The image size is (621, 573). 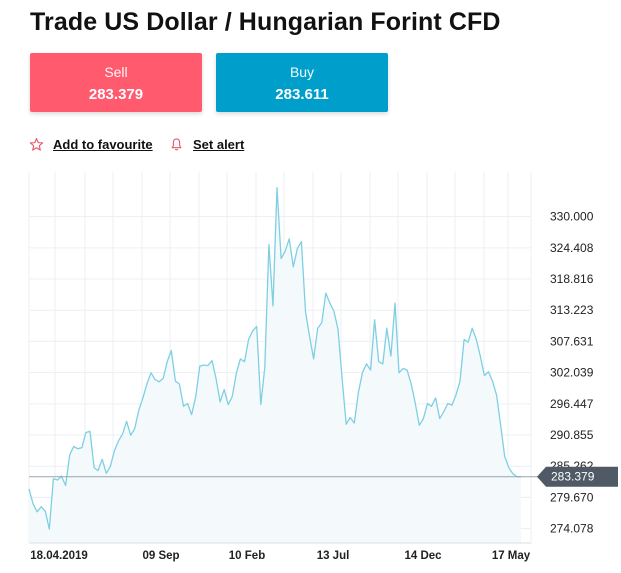 I want to click on x-tick-label: 13 Jul, so click(x=333, y=556).